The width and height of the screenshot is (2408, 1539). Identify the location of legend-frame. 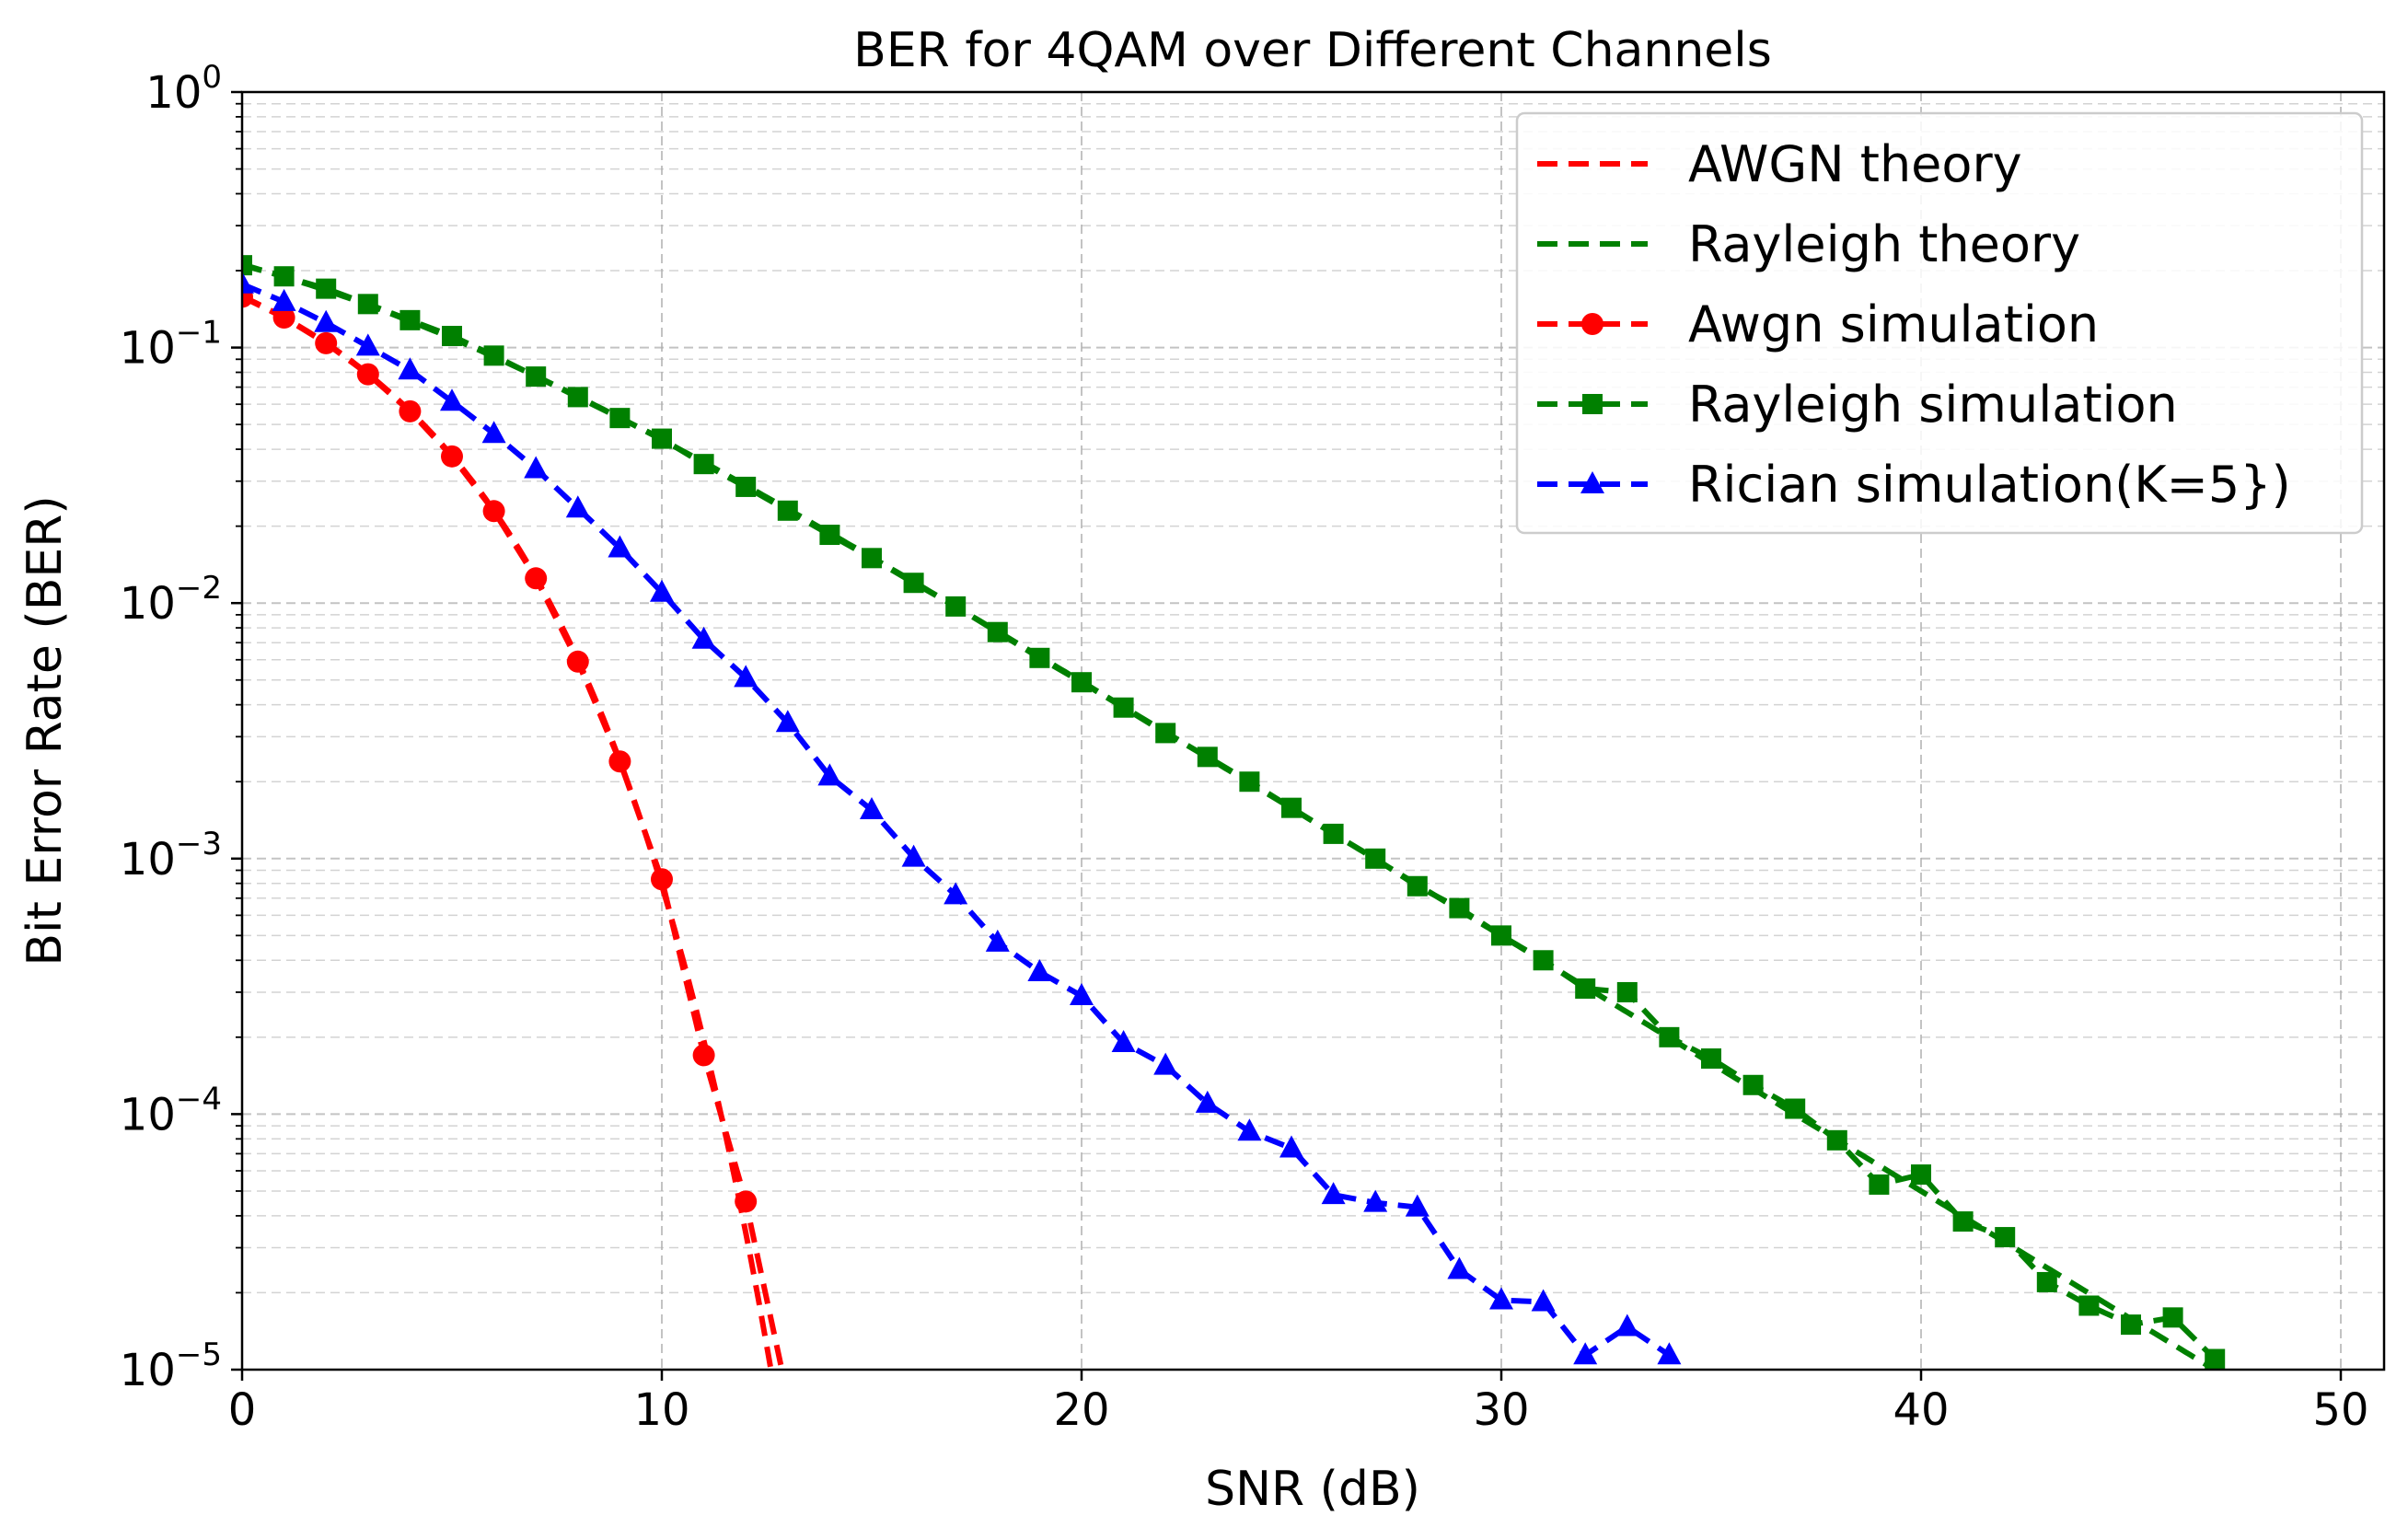
(1939, 323).